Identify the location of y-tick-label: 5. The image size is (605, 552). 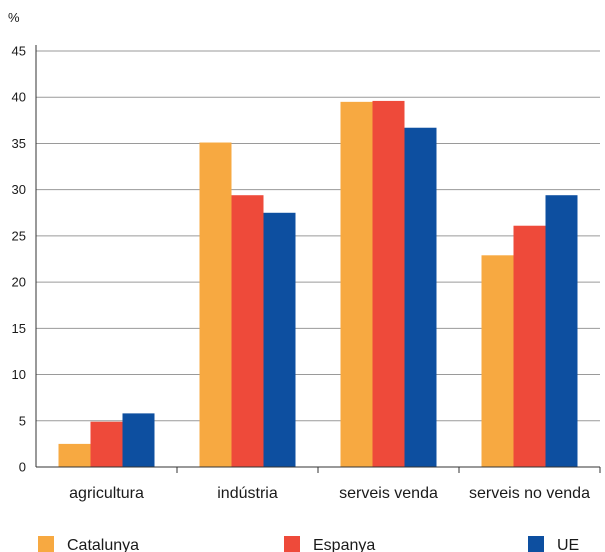
(22, 420).